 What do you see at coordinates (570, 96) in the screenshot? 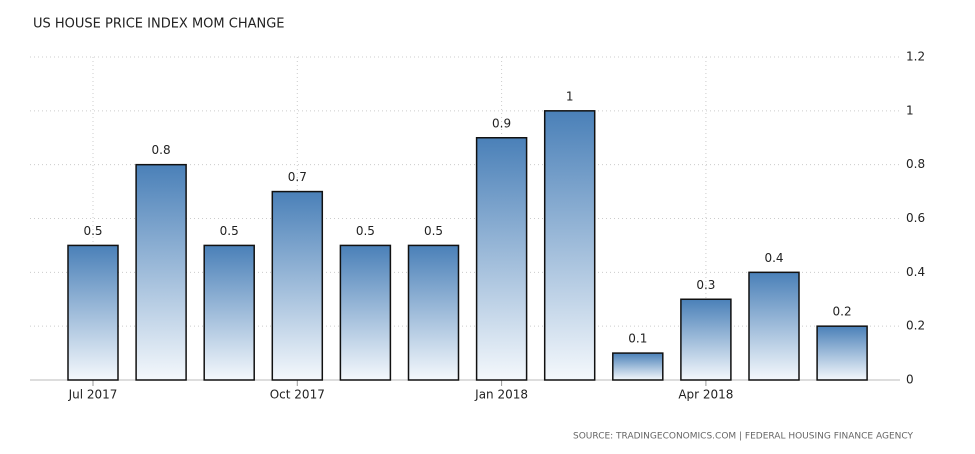
I see `data-label: 1` at bounding box center [570, 96].